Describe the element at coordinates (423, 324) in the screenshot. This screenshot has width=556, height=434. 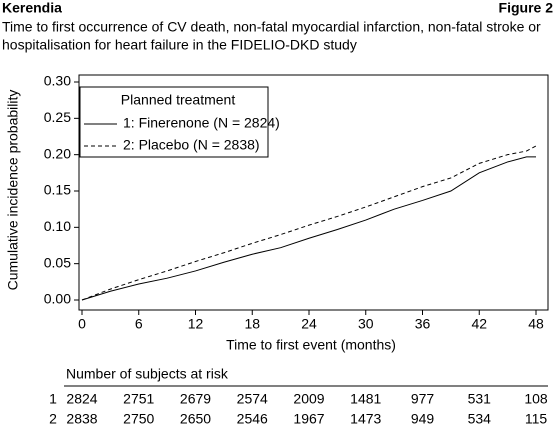
I see `x-tick-label: 36` at that location.